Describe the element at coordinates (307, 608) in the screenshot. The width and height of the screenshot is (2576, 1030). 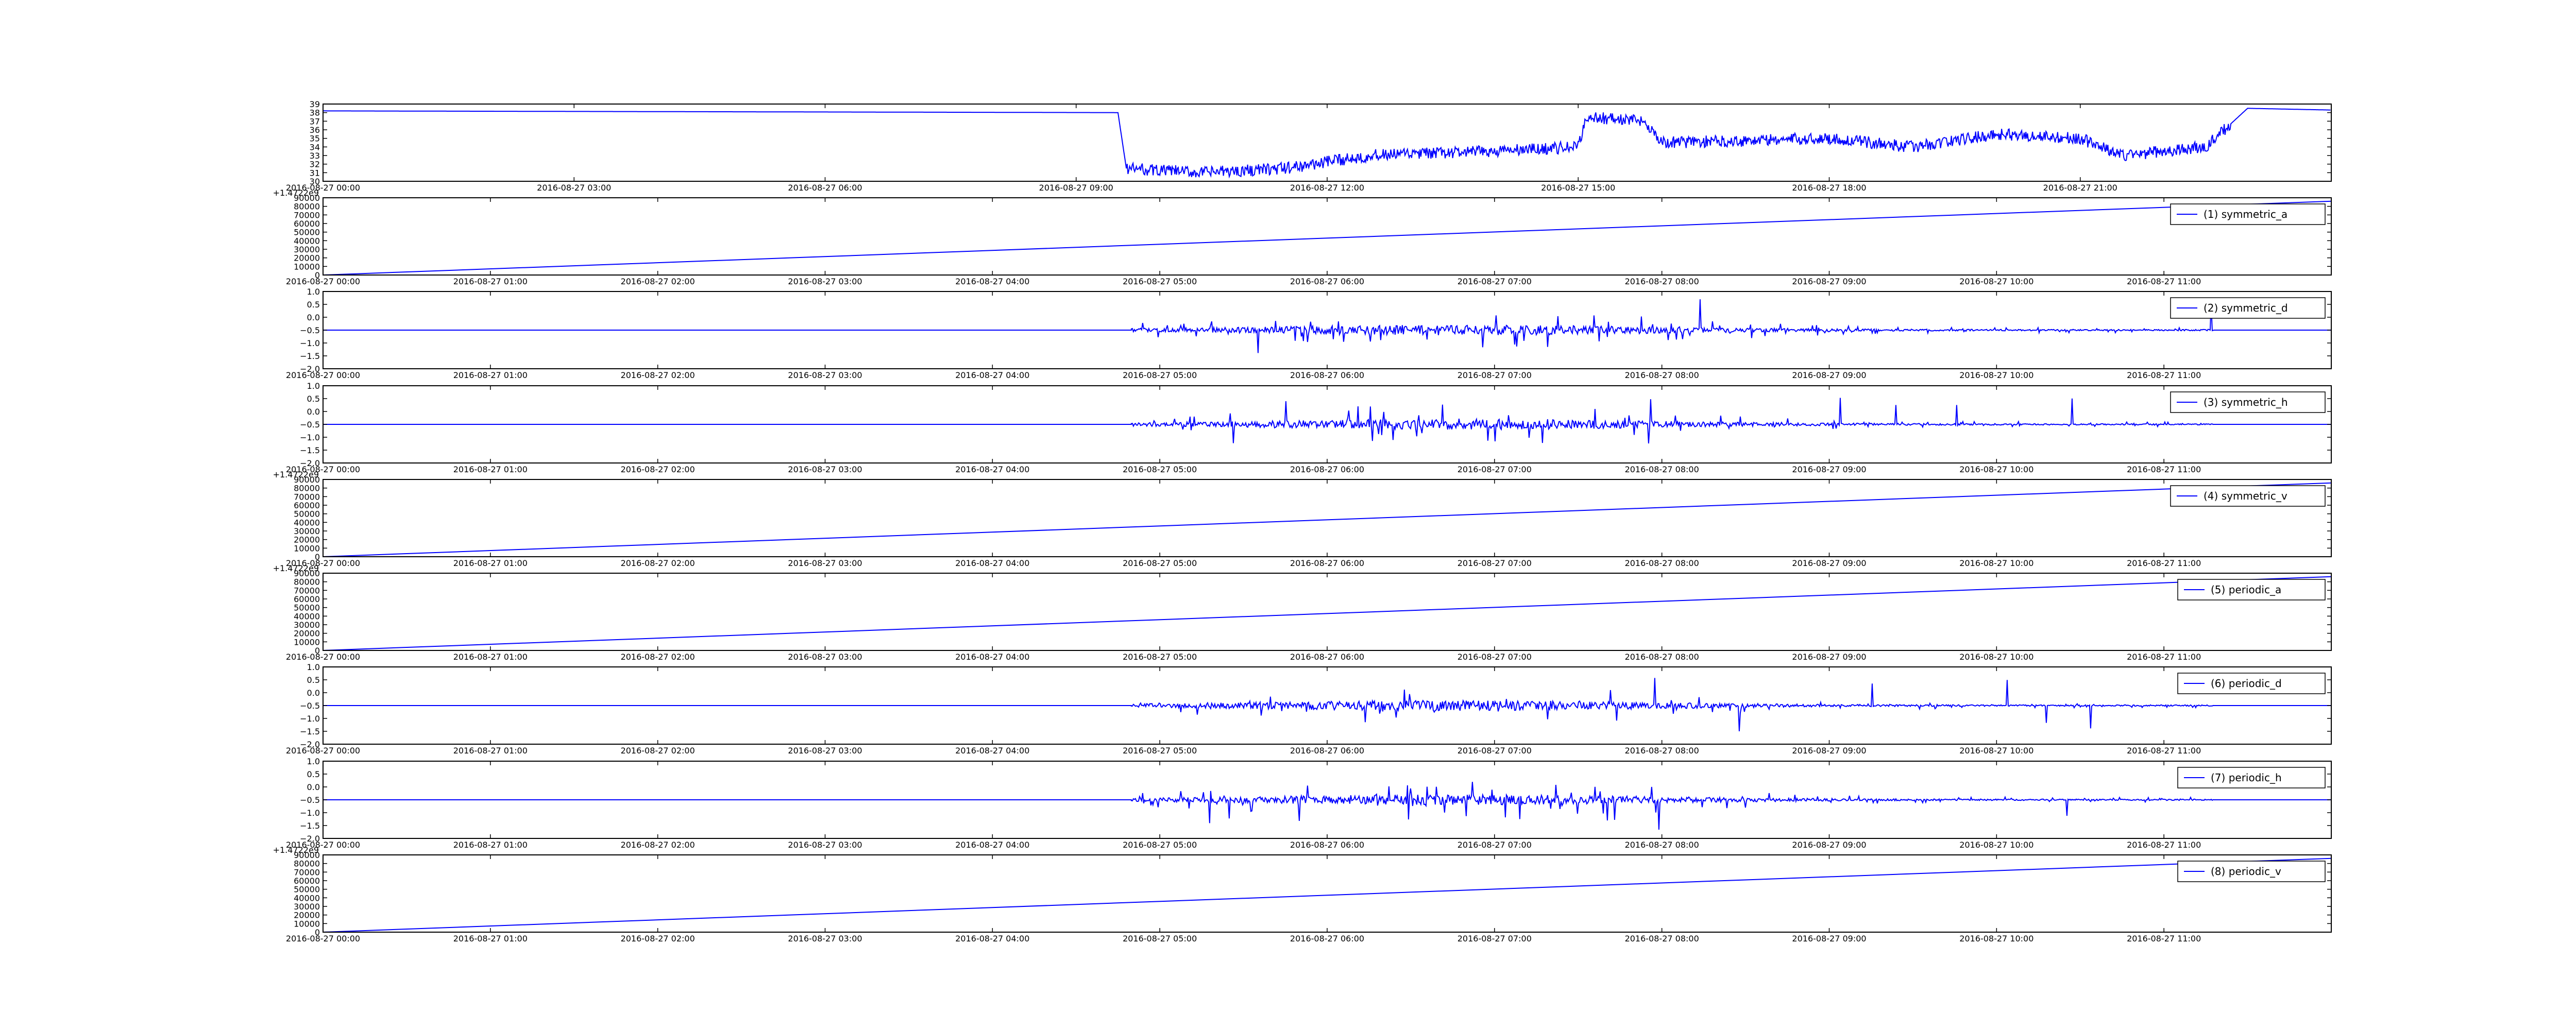
I see `y-tick-label: 50000` at that location.